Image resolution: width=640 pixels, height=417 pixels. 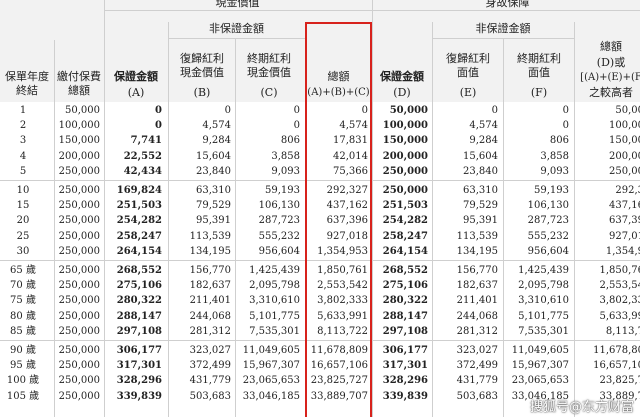 What do you see at coordinates (619, 381) in the screenshot?
I see `value-cell: 23,825,7` at bounding box center [619, 381].